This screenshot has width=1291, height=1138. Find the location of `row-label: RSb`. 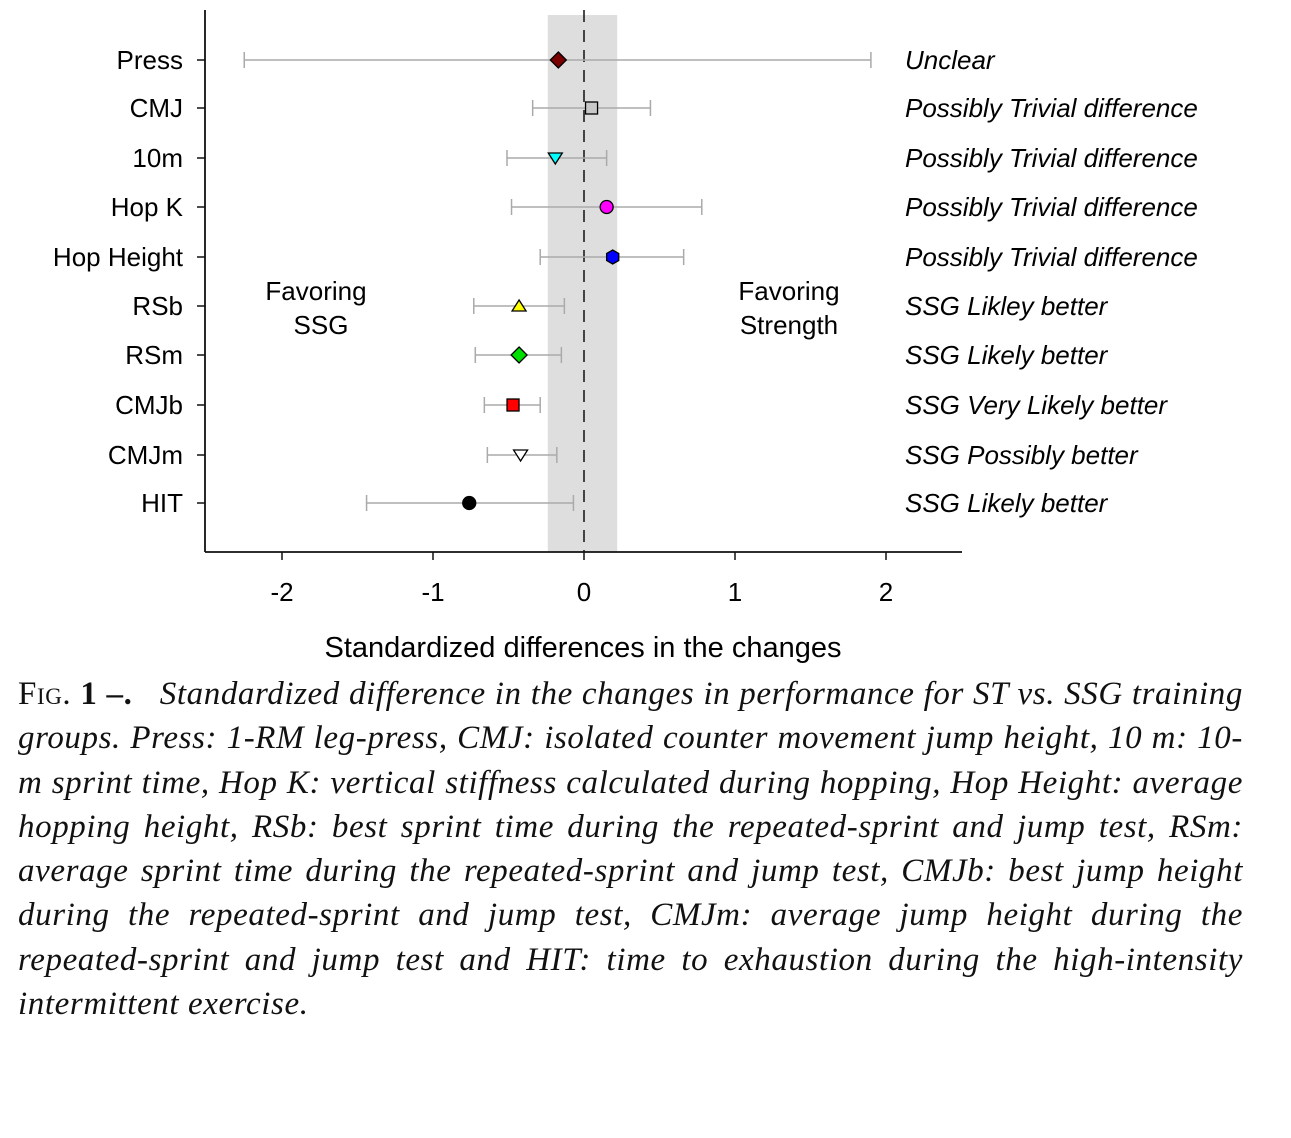

row-label: RSb is located at coordinates (157, 306).